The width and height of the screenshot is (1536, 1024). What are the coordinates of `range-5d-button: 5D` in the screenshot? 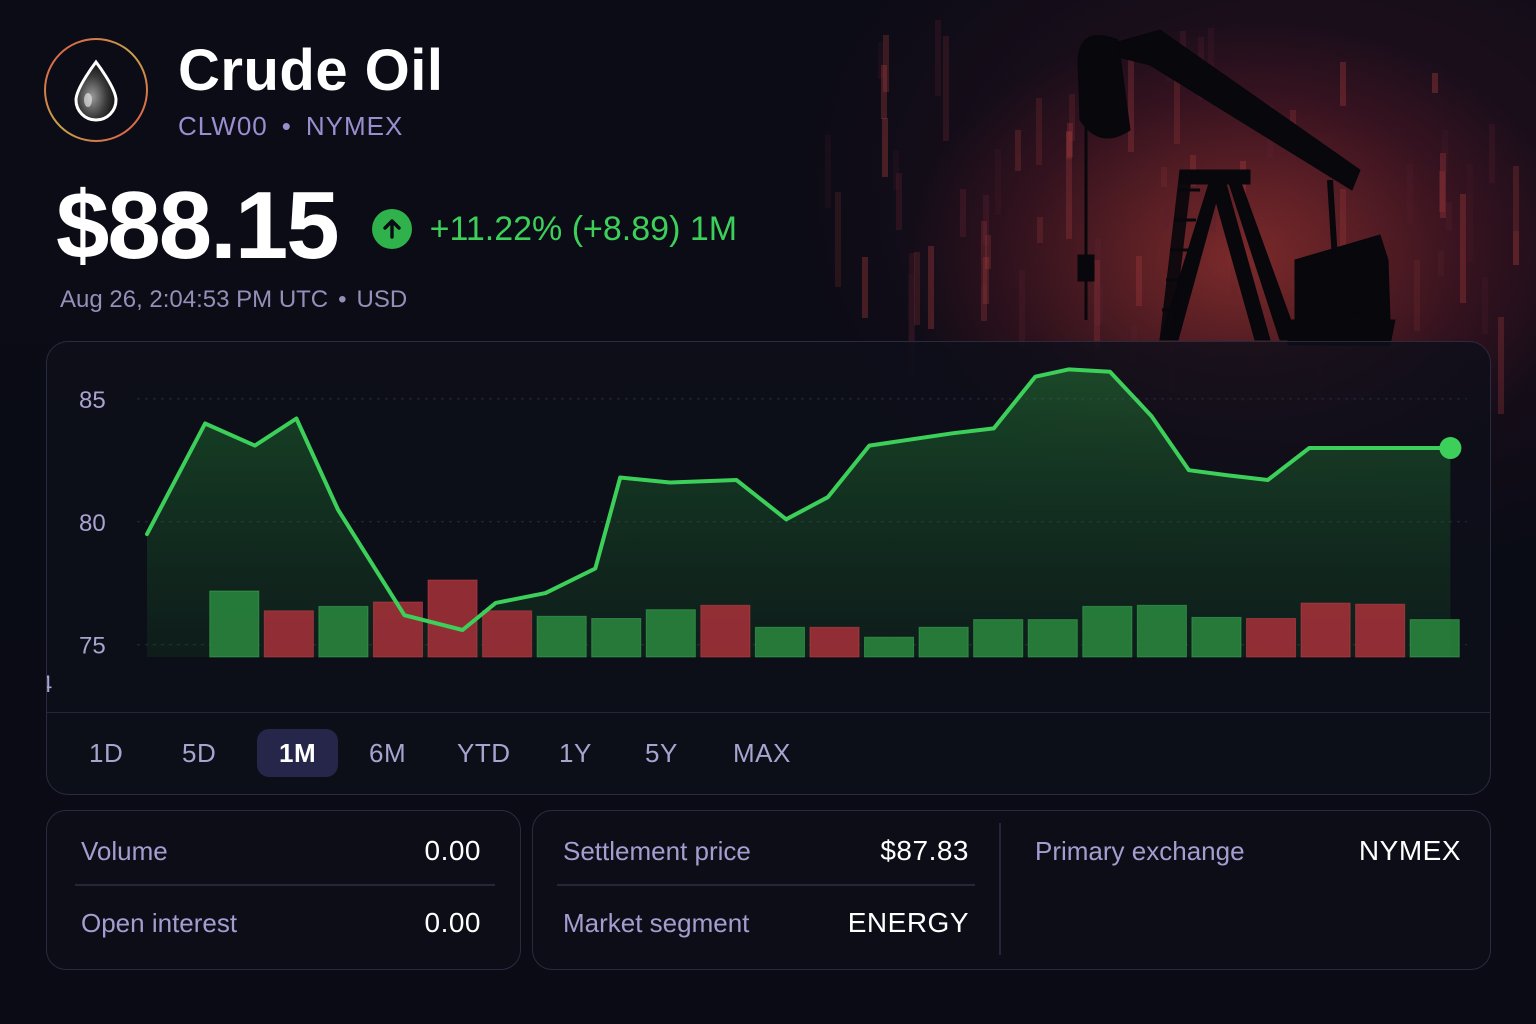 It's located at (199, 753).